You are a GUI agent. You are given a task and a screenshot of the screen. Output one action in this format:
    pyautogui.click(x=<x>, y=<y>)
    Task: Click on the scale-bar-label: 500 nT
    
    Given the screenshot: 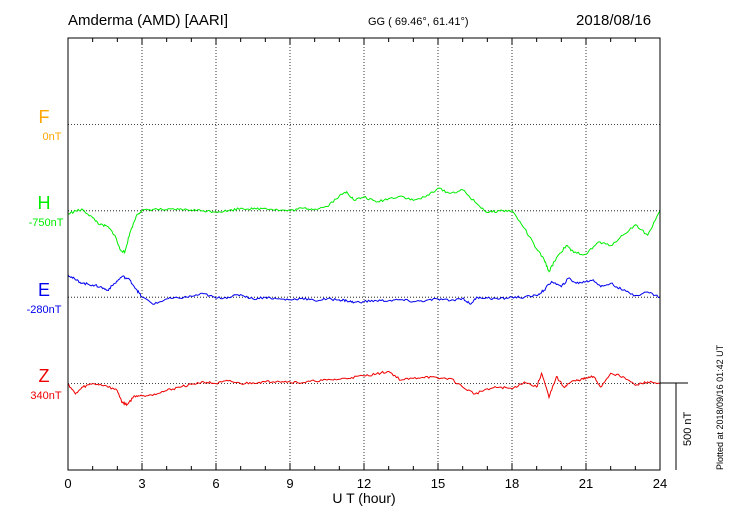 What is the action you would take?
    pyautogui.click(x=688, y=428)
    